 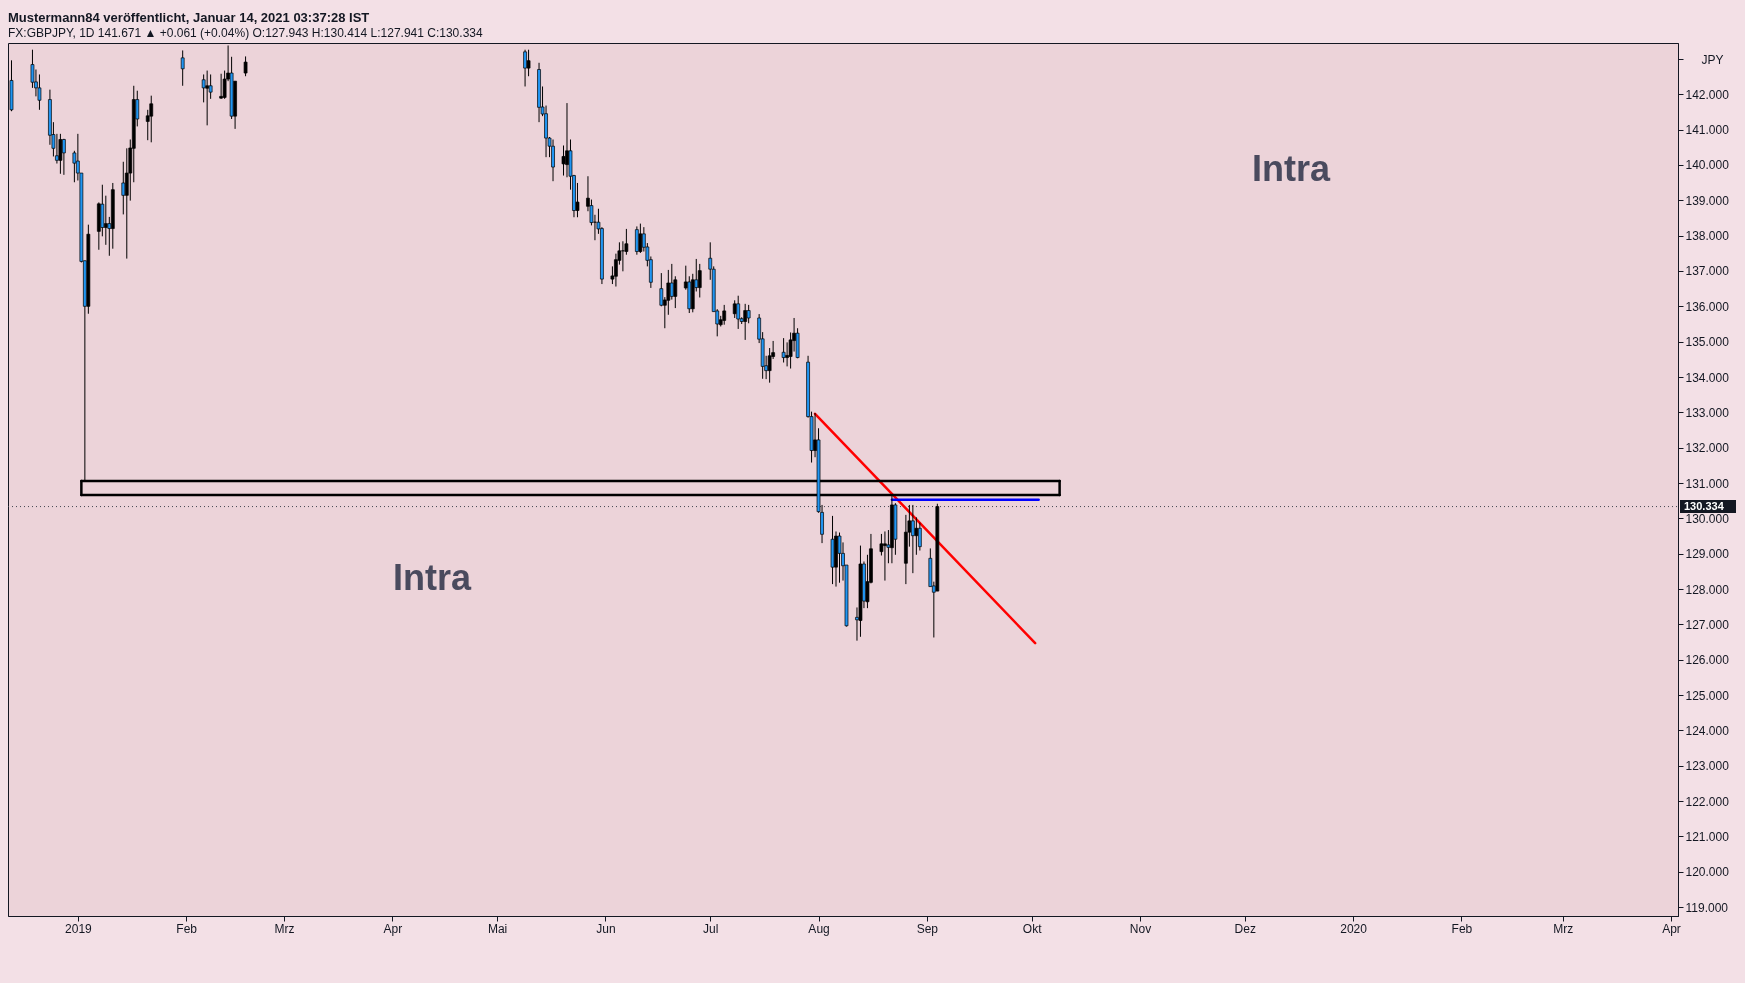 I want to click on y-tick-label: 137.000, so click(x=1707, y=271).